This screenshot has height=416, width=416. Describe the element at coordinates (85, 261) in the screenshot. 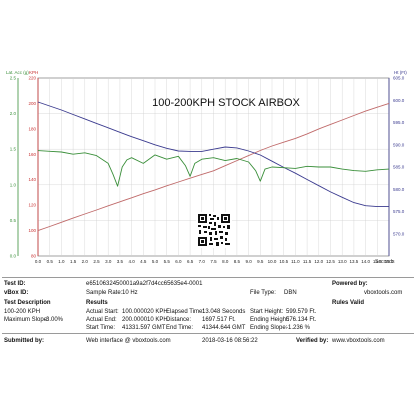

I see `x-tick-label: 2.0` at that location.